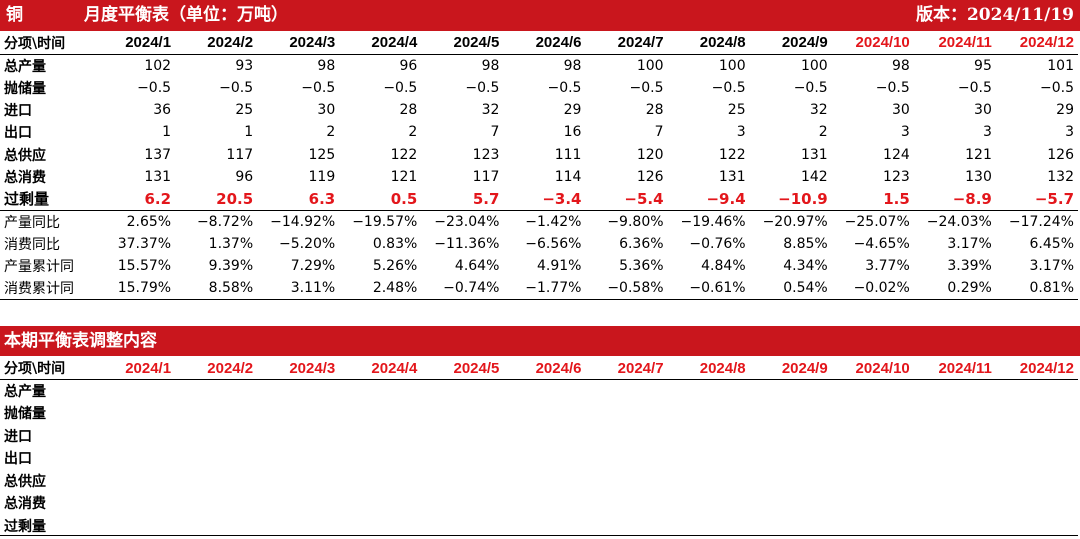 The image size is (1080, 539). I want to click on table-row: 进口, so click(539, 436).